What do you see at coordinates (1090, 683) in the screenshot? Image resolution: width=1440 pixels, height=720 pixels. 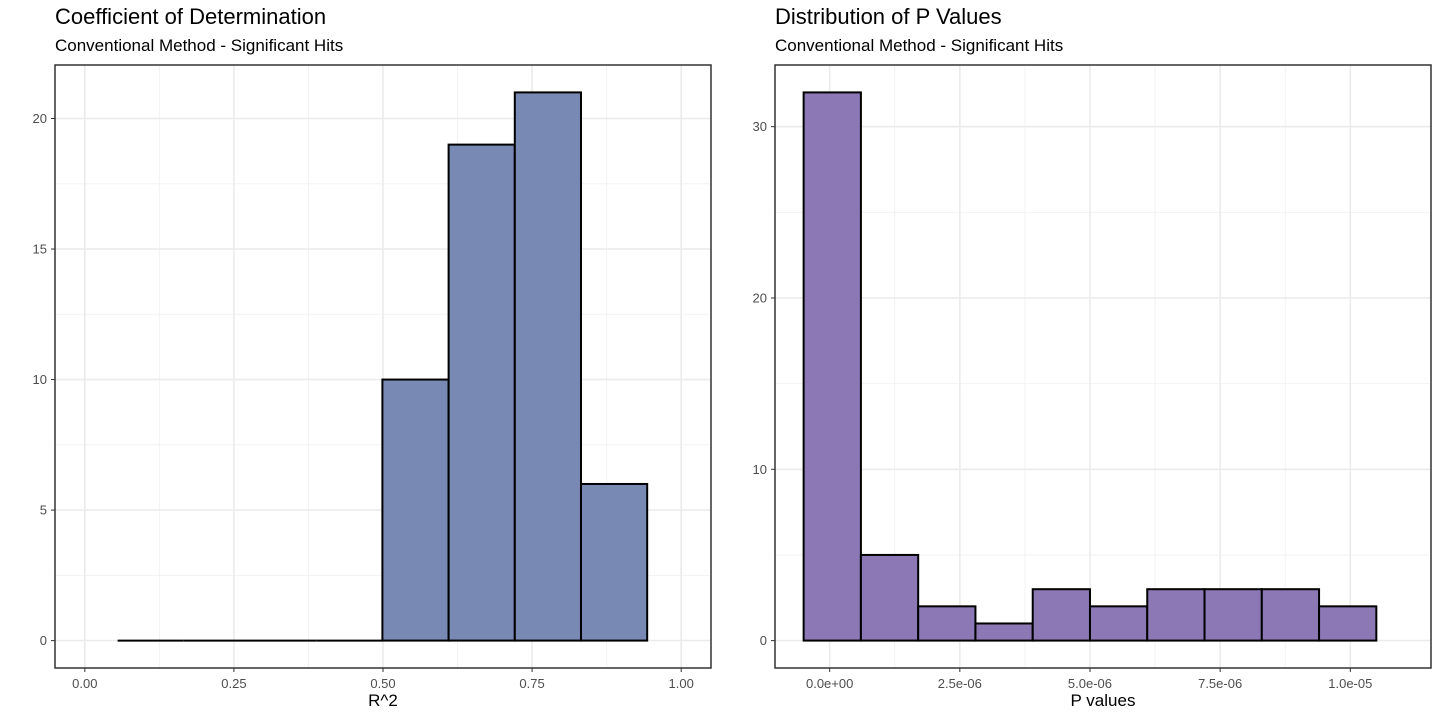 I see `right-x-tick-label: 5.0e-06` at bounding box center [1090, 683].